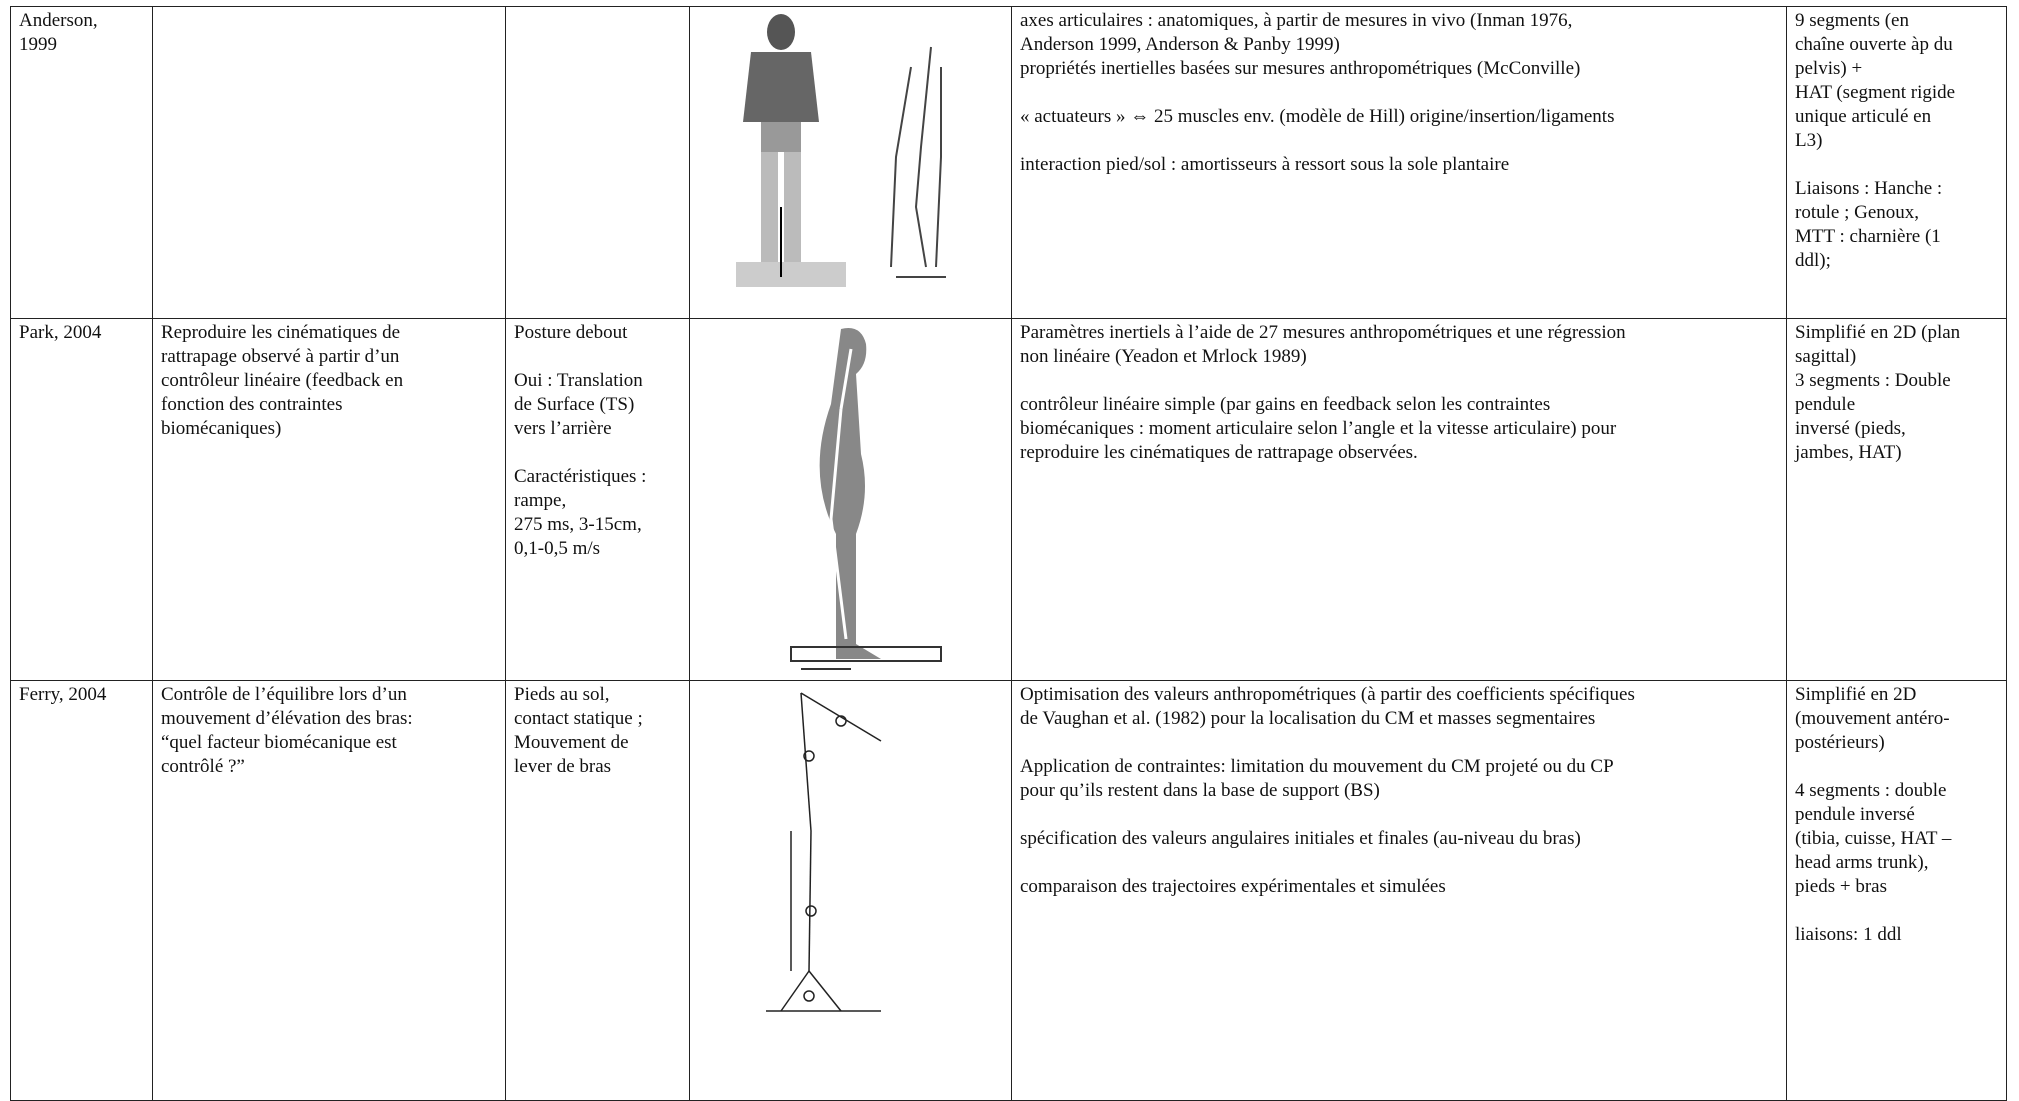 This screenshot has height=1101, width=2019. What do you see at coordinates (1869, 188) in the screenshot?
I see `text-line: Liaisons : Hanche :` at bounding box center [1869, 188].